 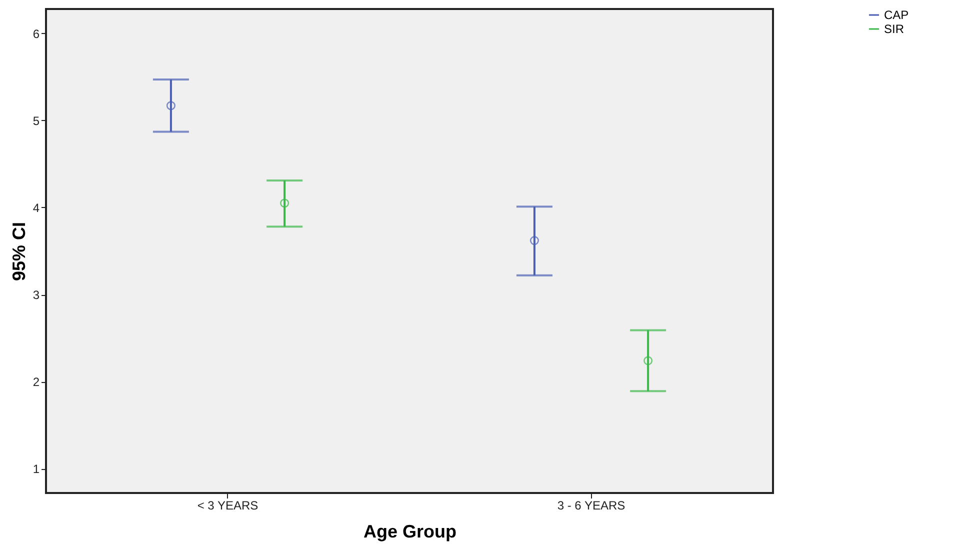 What do you see at coordinates (36, 469) in the screenshot?
I see `y-tick-label: 1` at bounding box center [36, 469].